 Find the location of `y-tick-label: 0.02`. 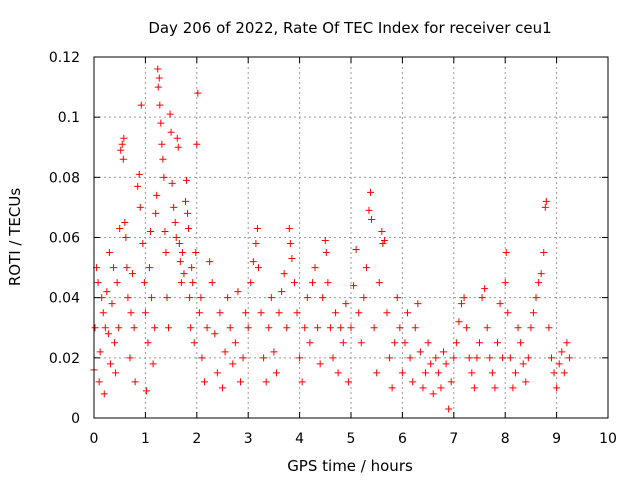

y-tick-label: 0.02 is located at coordinates (64, 359).